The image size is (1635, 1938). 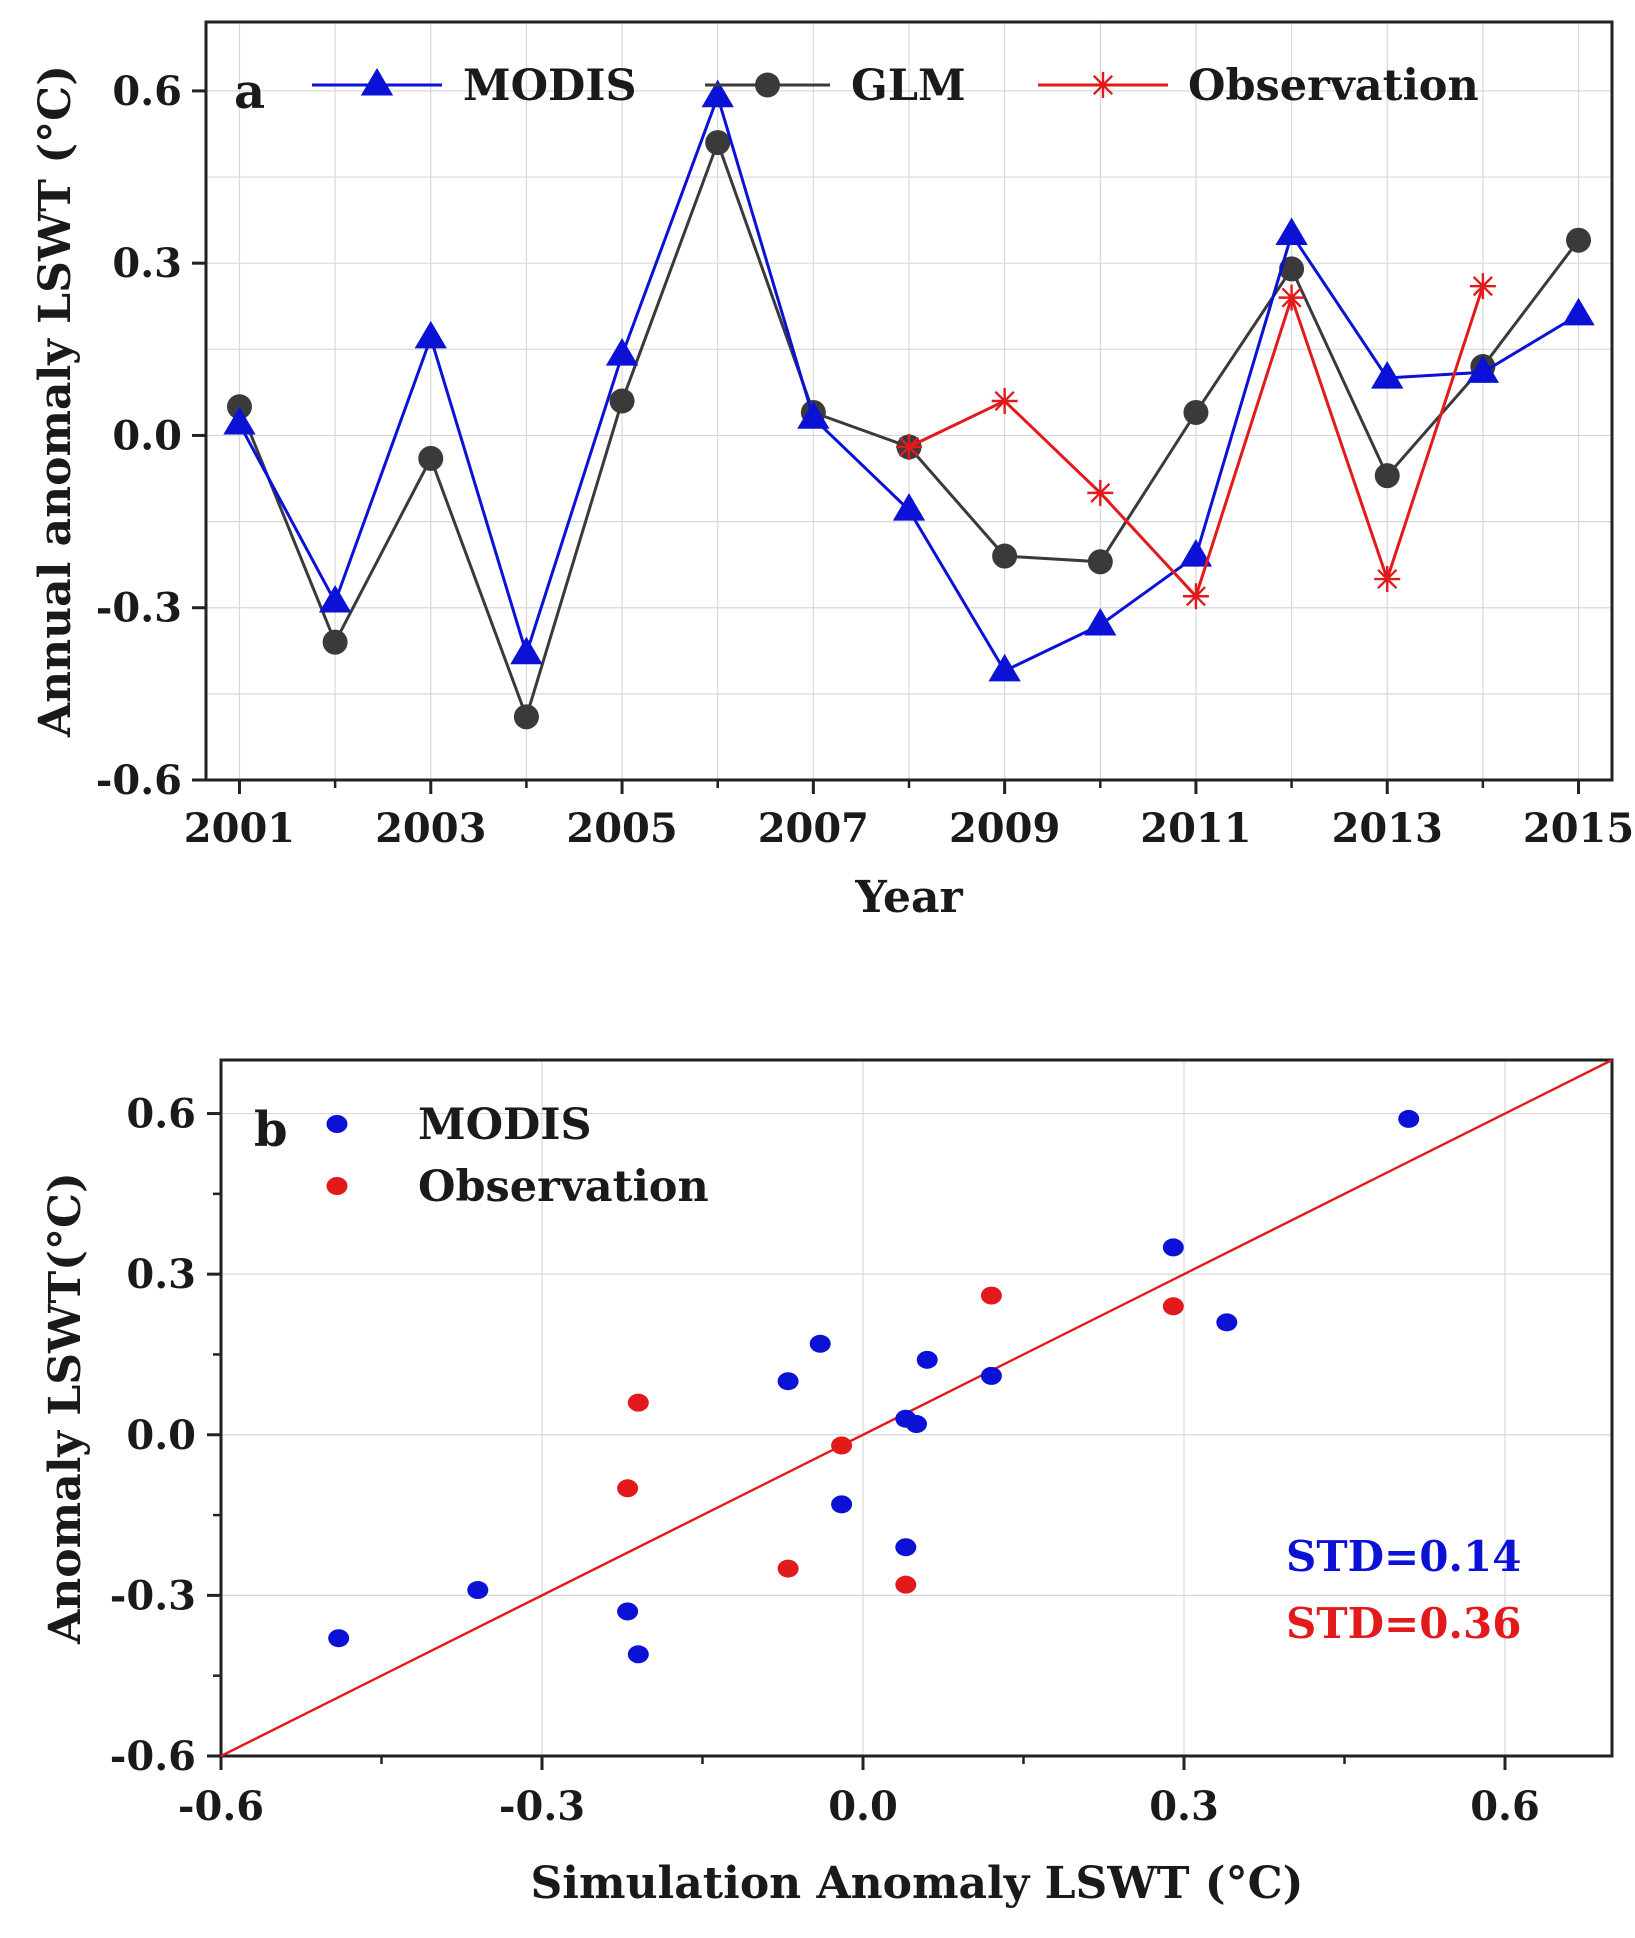 I want to click on panel-label: a, so click(x=249, y=92).